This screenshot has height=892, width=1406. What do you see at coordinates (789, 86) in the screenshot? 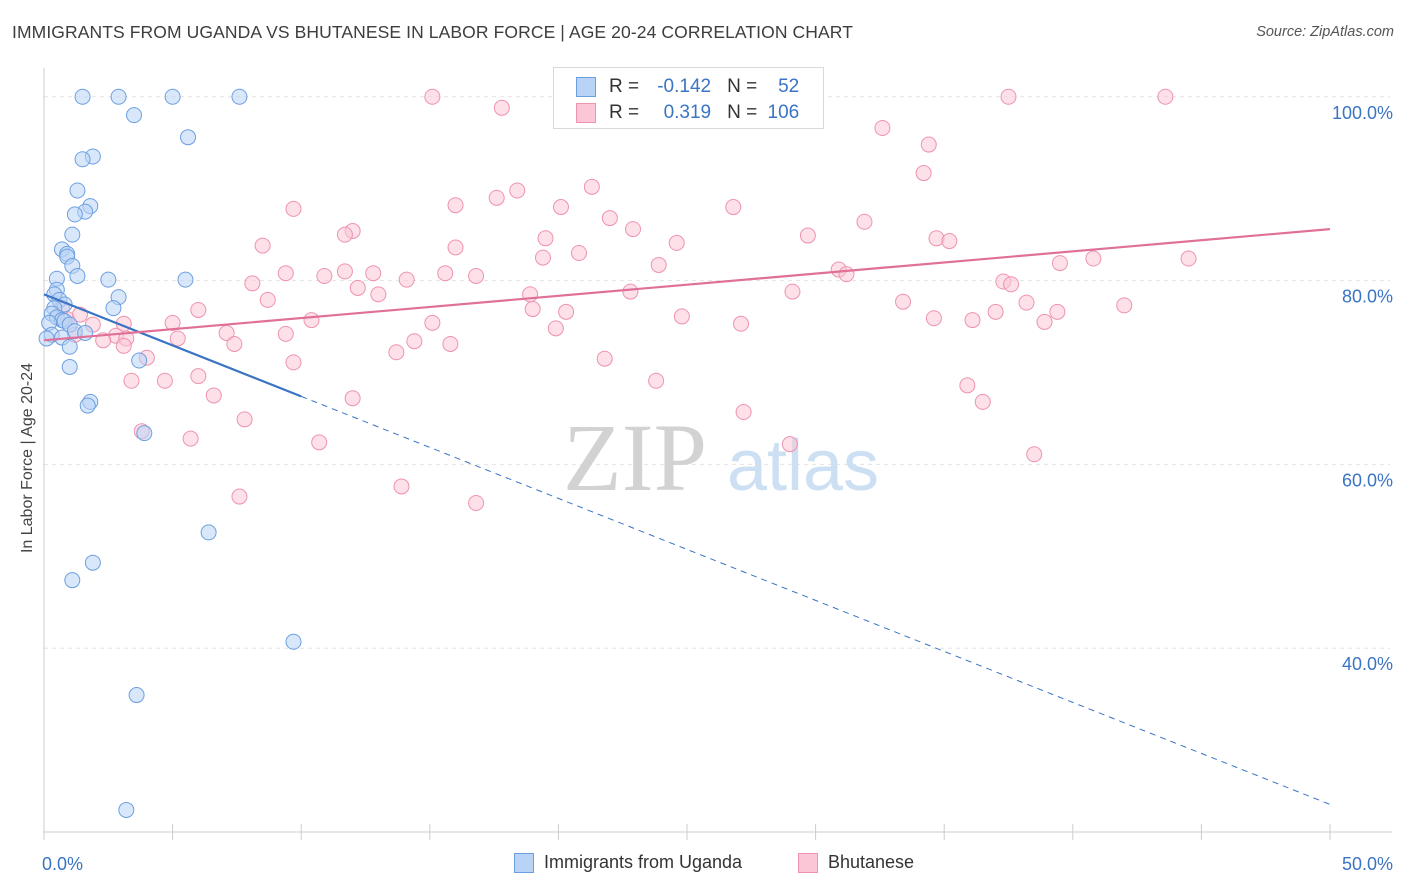
I see `legend-n-value-uganda: 52` at bounding box center [789, 86].